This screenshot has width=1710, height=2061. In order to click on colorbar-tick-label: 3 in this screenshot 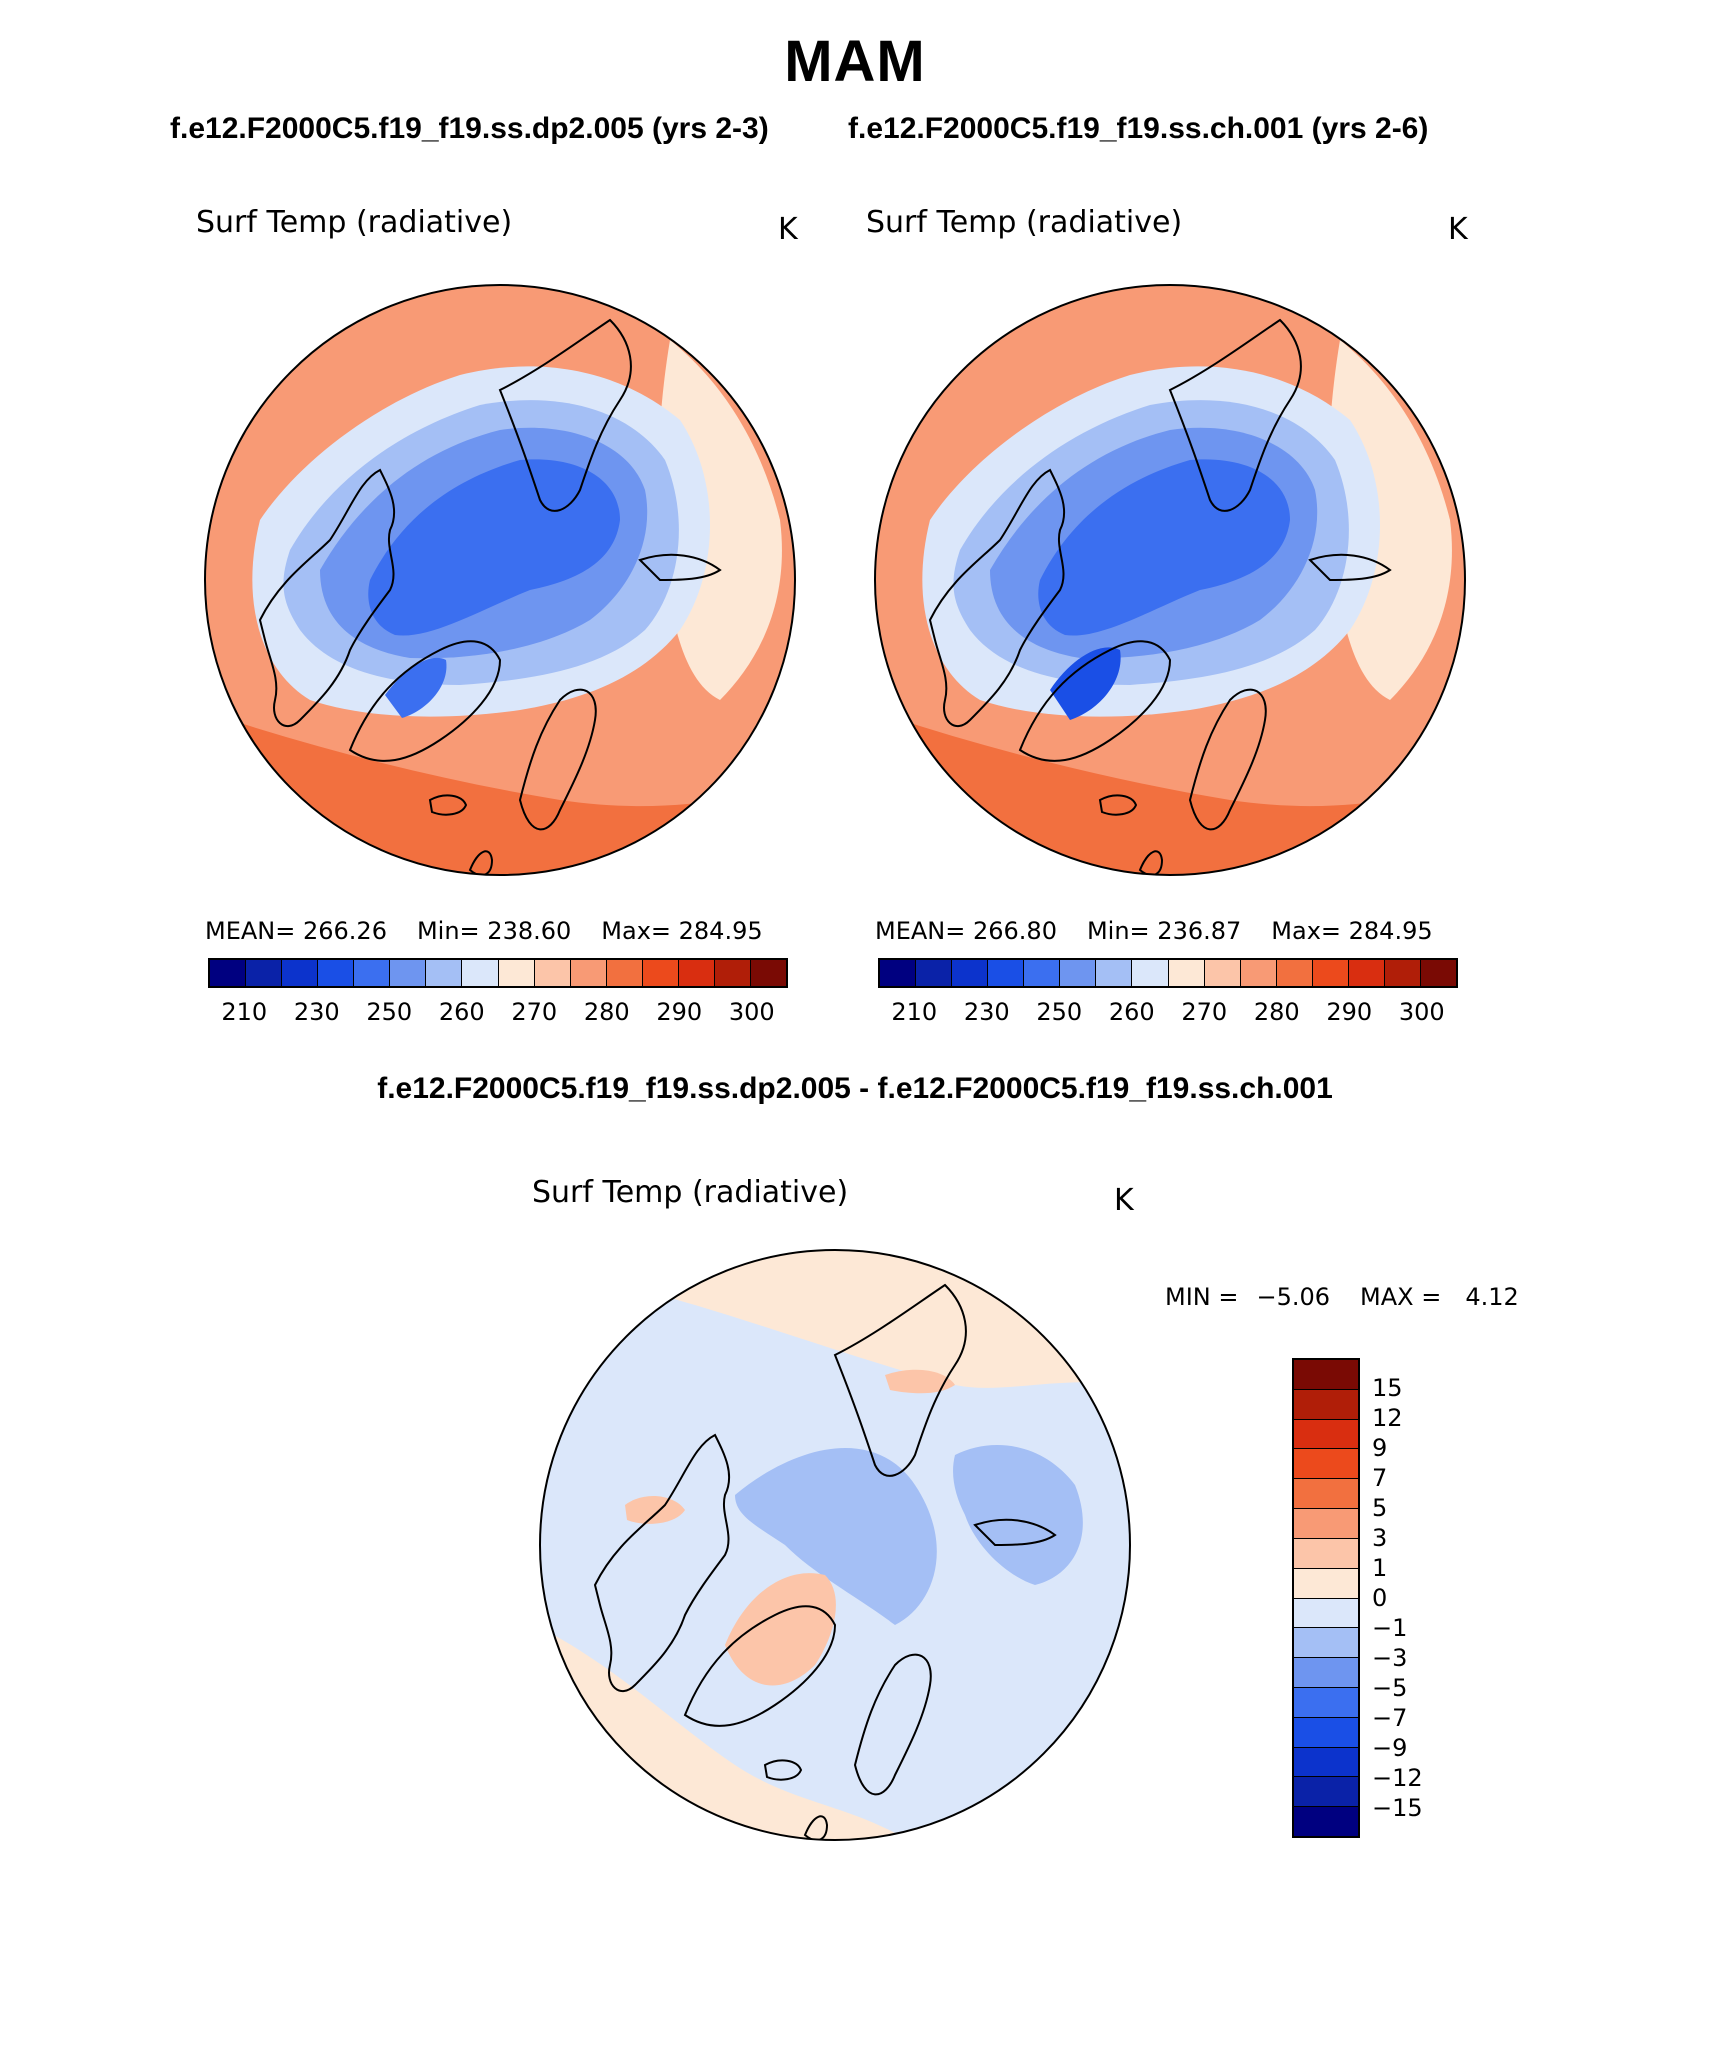, I will do `click(1380, 1538)`.